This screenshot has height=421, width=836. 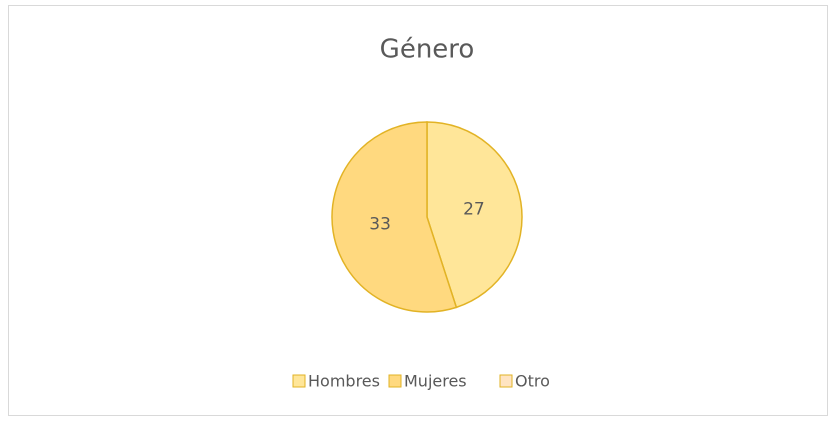 What do you see at coordinates (532, 381) in the screenshot?
I see `legend-label: Otro` at bounding box center [532, 381].